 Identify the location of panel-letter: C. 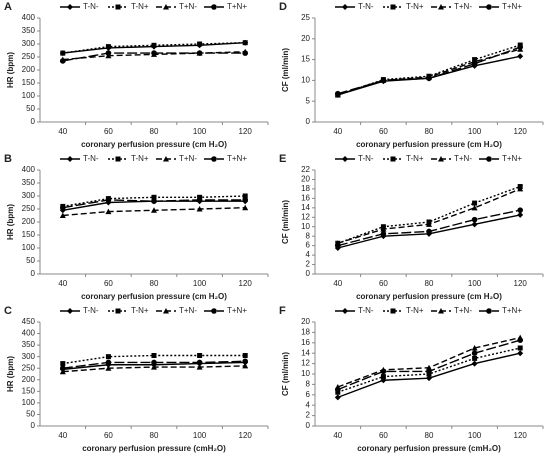
(8, 311).